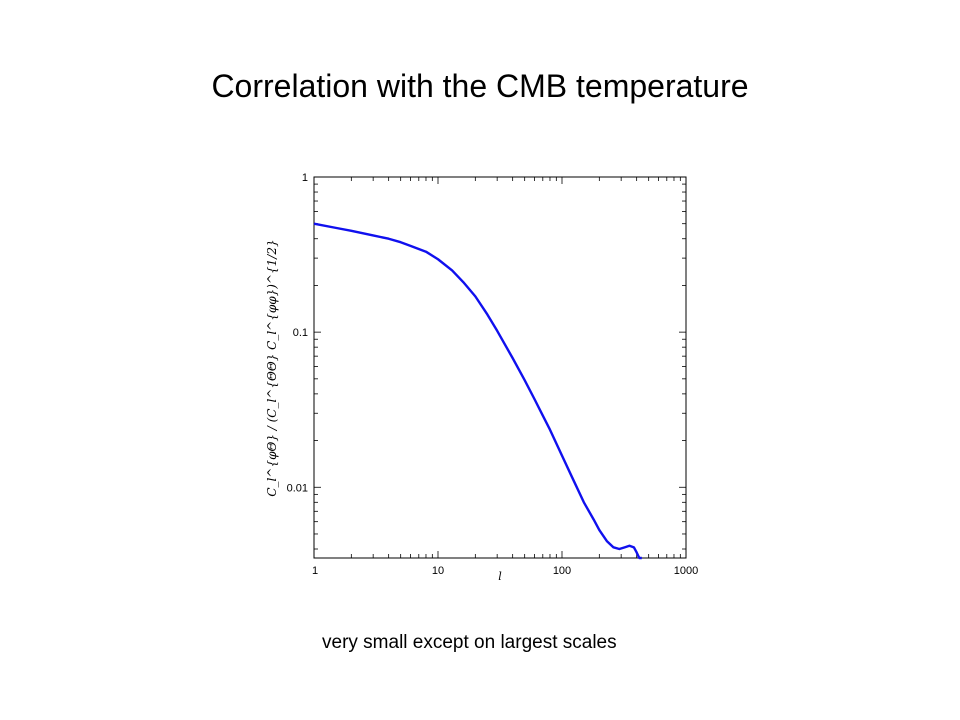 Image resolution: width=960 pixels, height=720 pixels. I want to click on y-tick-label: 0.1, so click(300, 333).